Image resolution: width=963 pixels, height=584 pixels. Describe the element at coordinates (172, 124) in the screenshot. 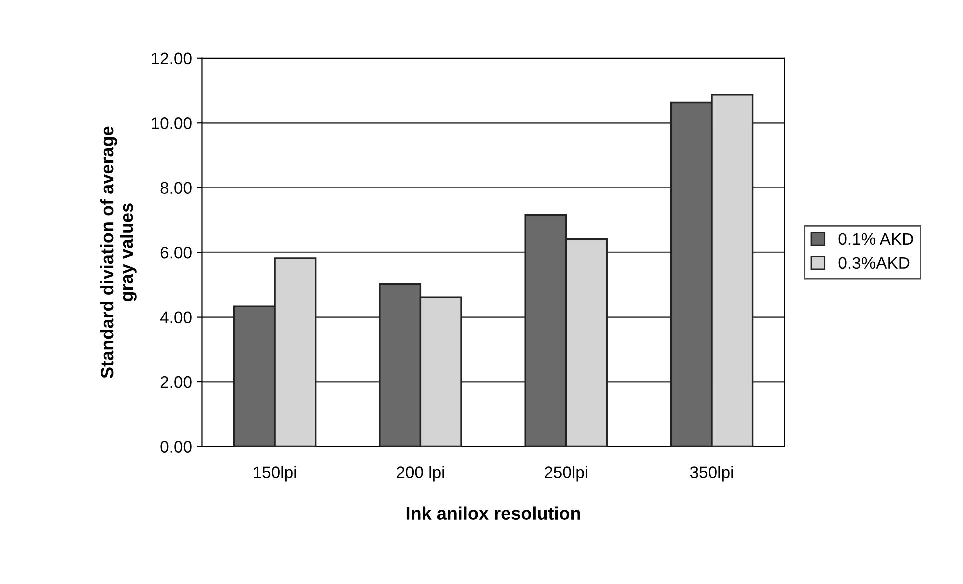

I see `y-tick-label: 10.00` at that location.